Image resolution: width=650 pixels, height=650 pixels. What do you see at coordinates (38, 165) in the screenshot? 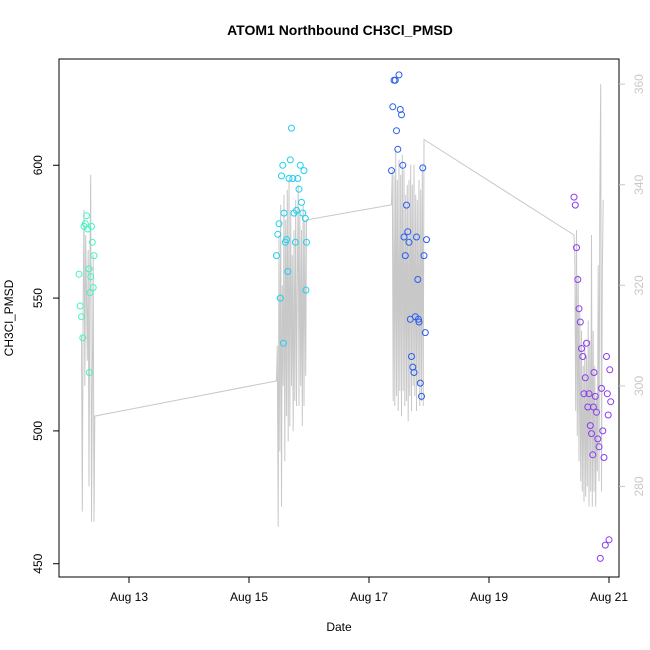
I see `y-tick-label: 600` at bounding box center [38, 165].